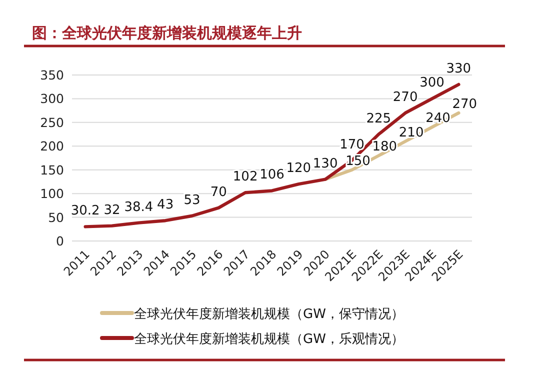 This screenshot has width=539, height=392. I want to click on chart-title: 图：全球光伏年度新增装机规模逐年上升, so click(167, 33).